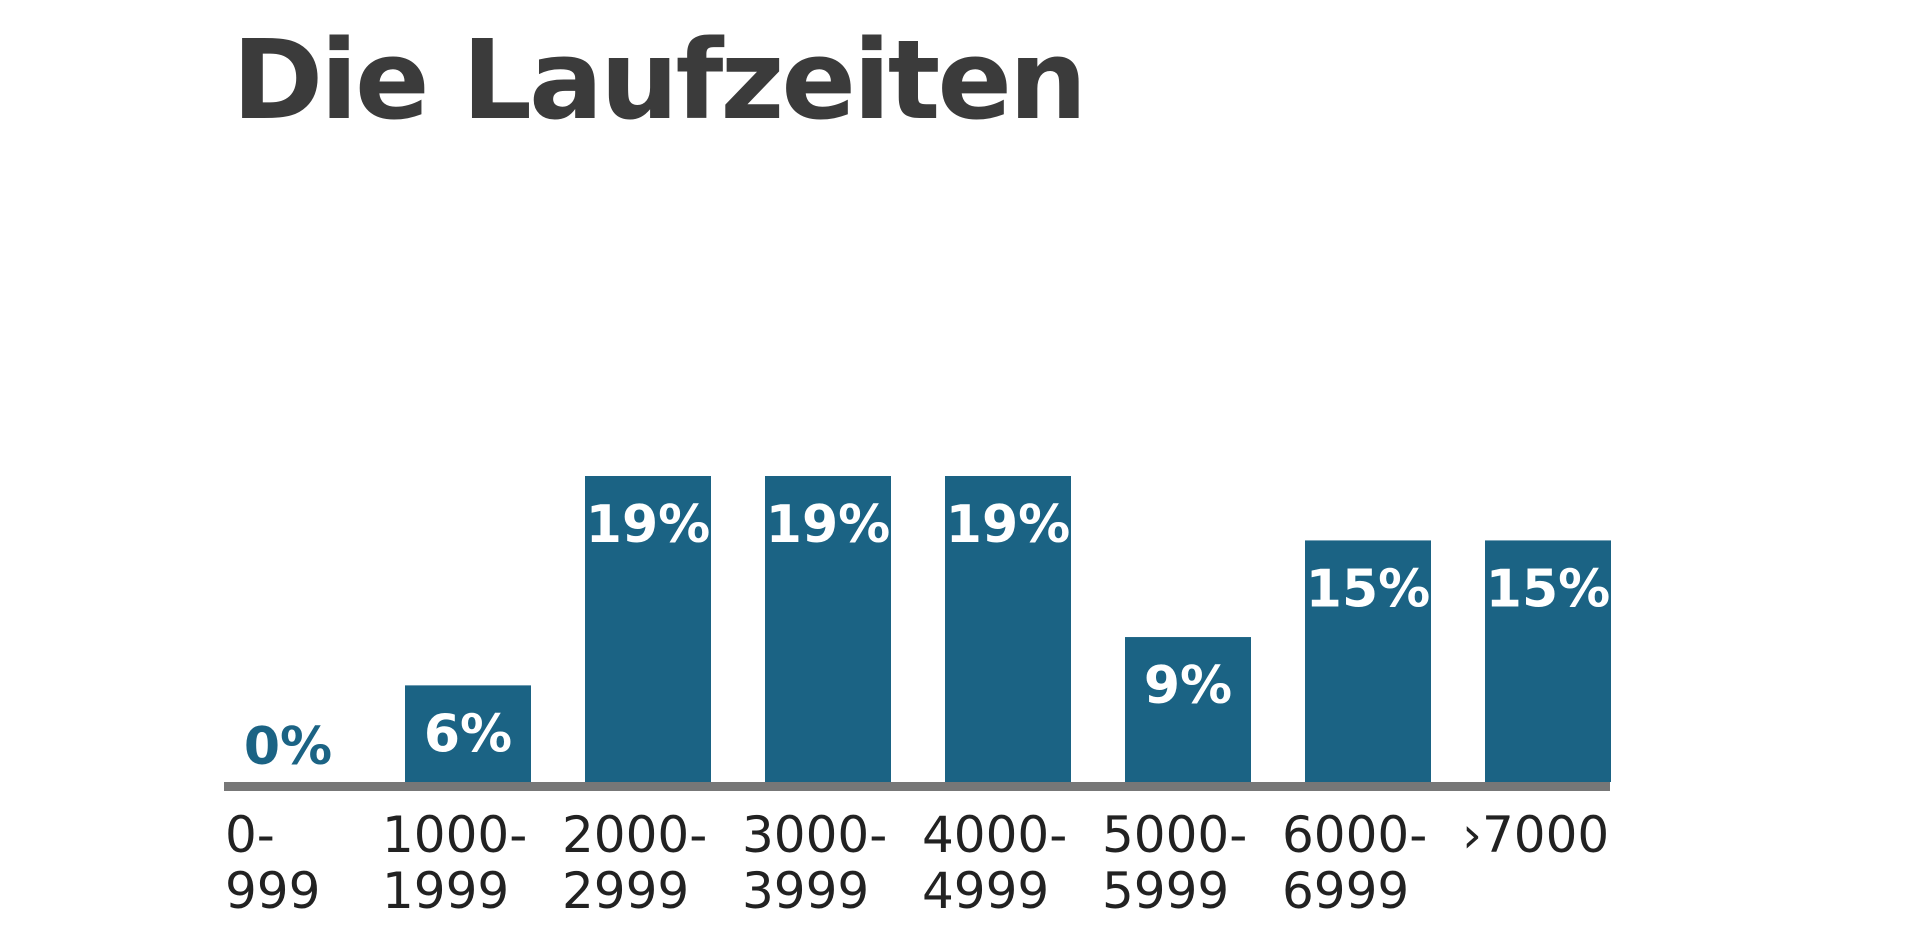 The width and height of the screenshot is (1920, 933). I want to click on tick-label-3: 3000-3999, so click(814, 863).